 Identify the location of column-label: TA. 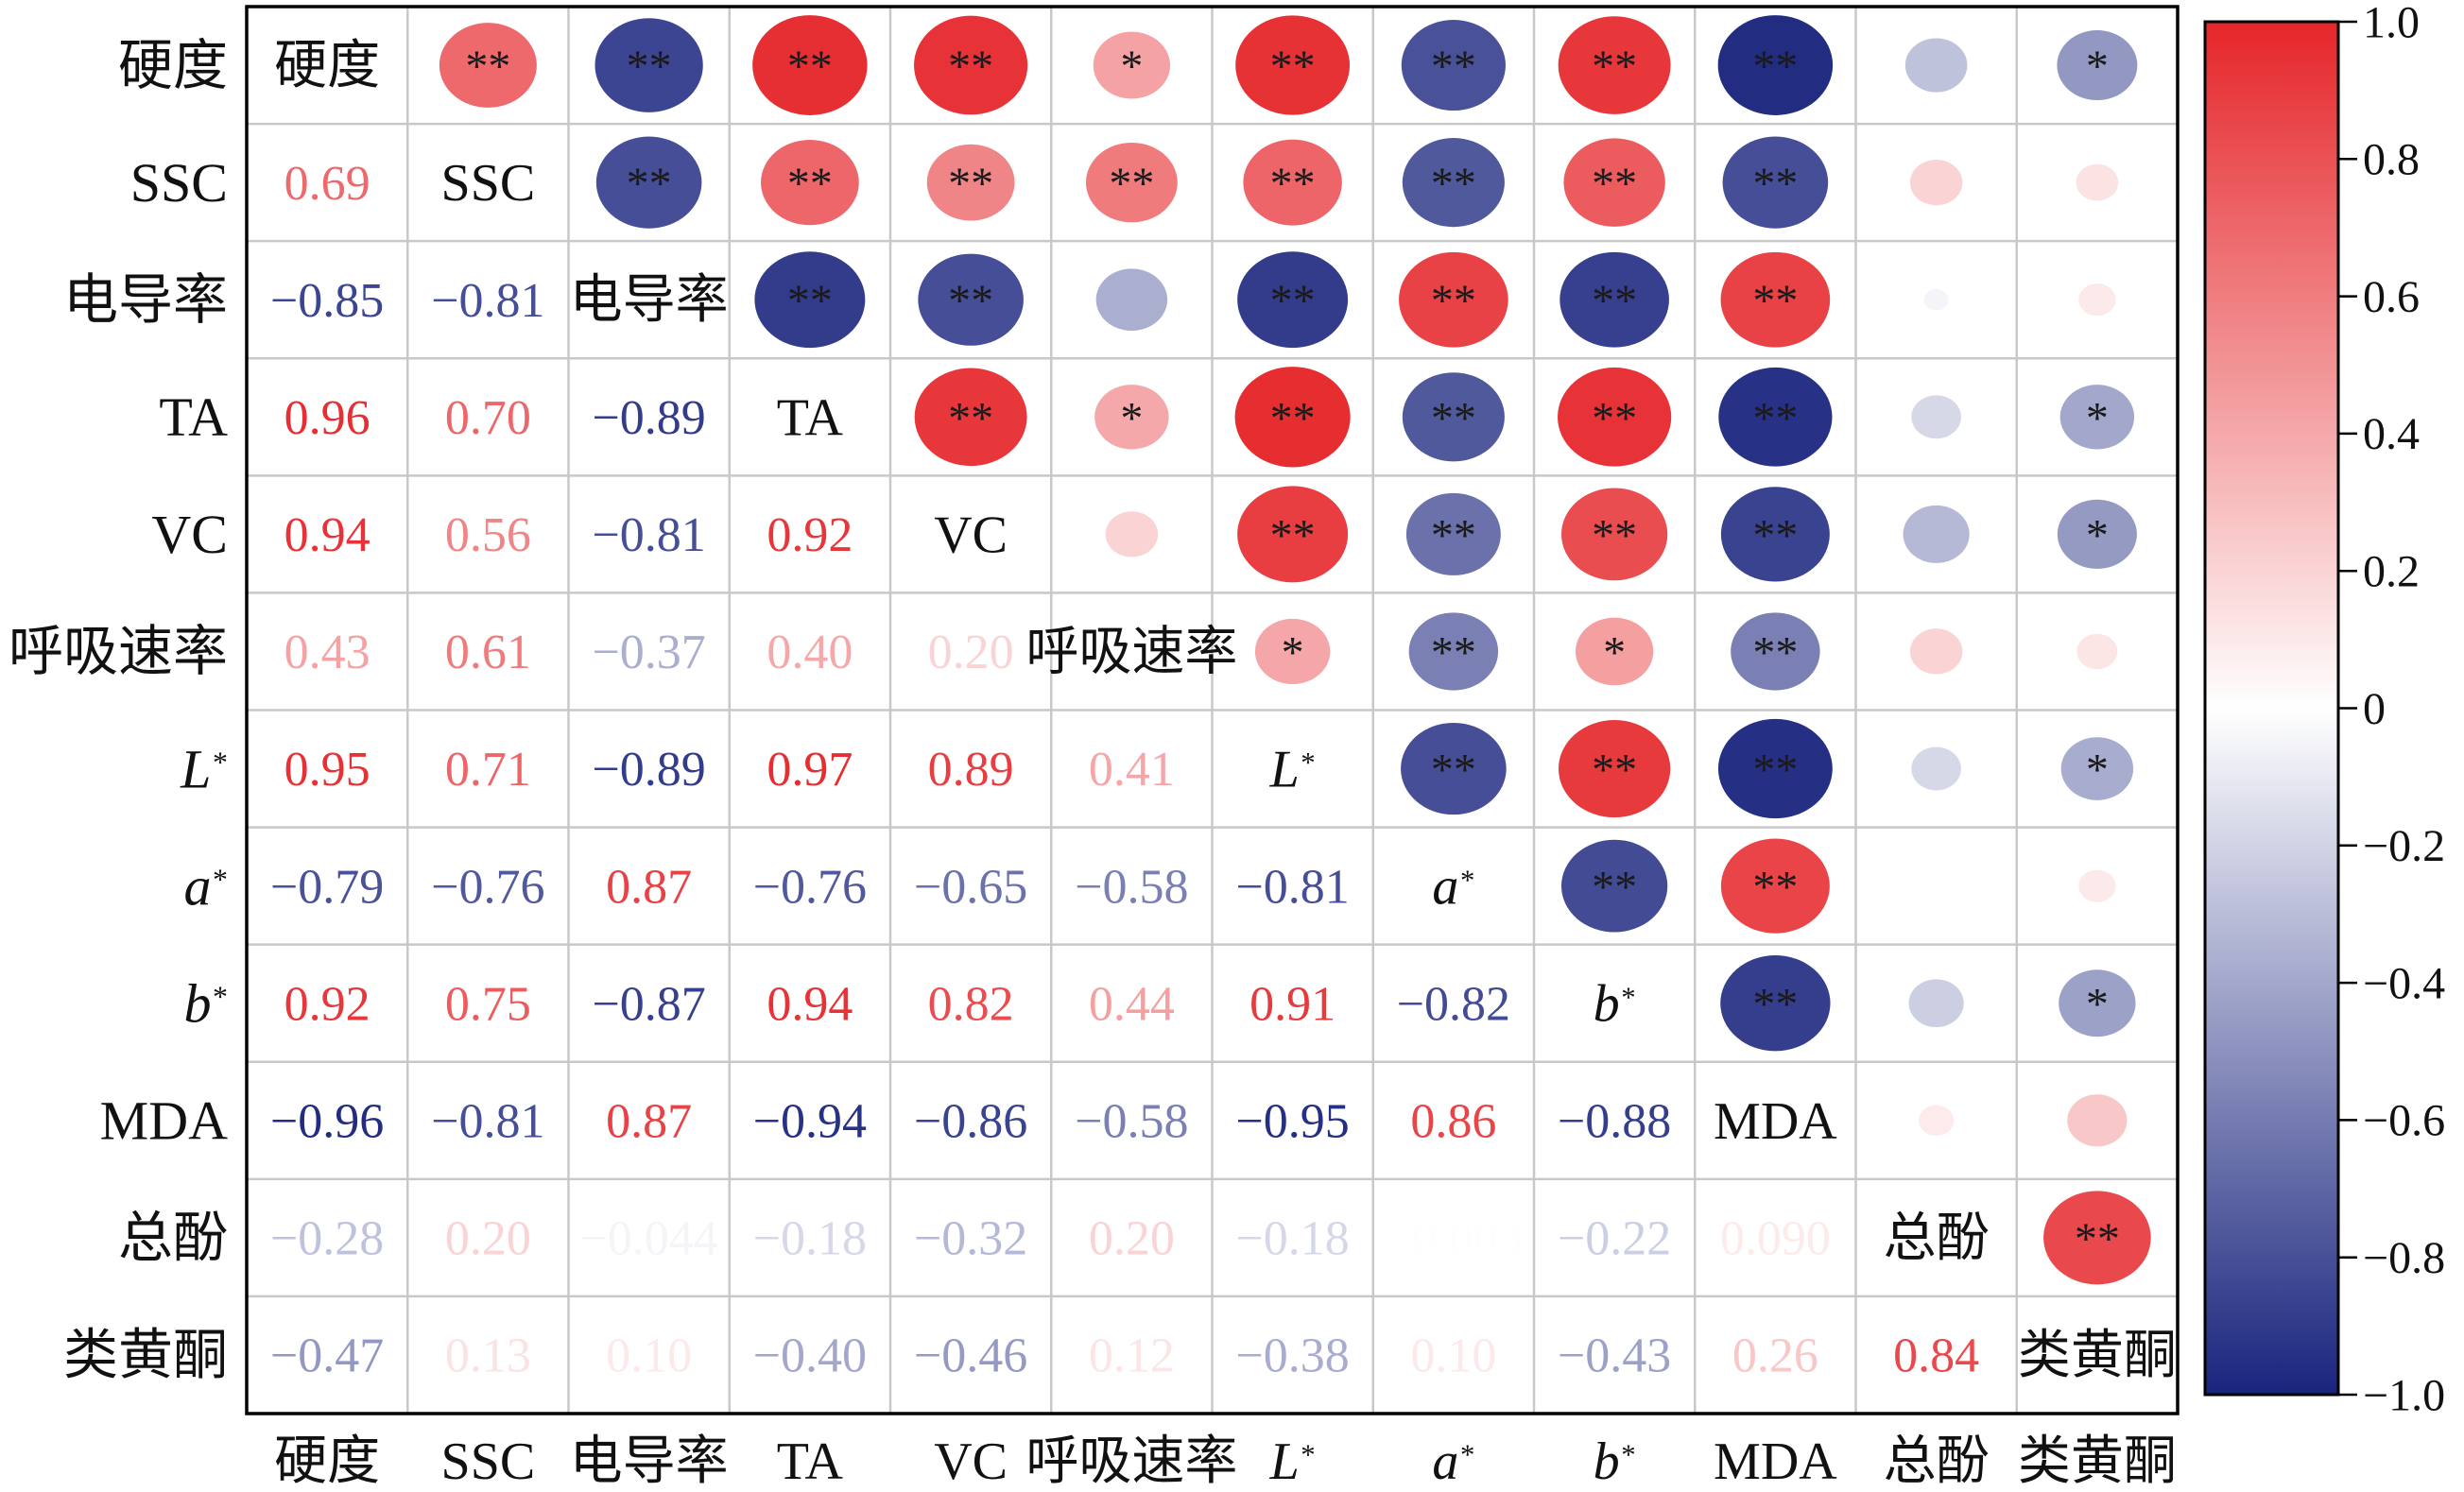
(810, 1461).